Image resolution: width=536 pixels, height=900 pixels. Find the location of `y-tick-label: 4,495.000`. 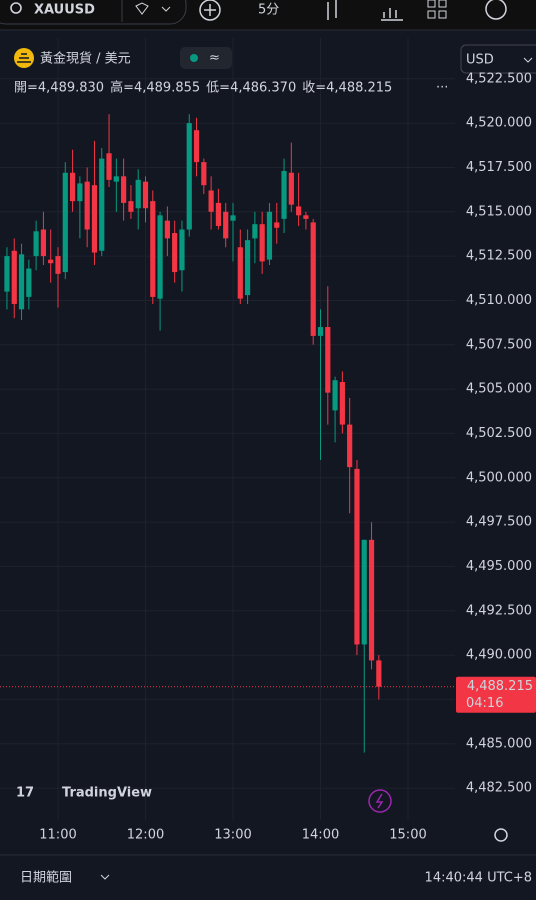

y-tick-label: 4,495.000 is located at coordinates (499, 566).